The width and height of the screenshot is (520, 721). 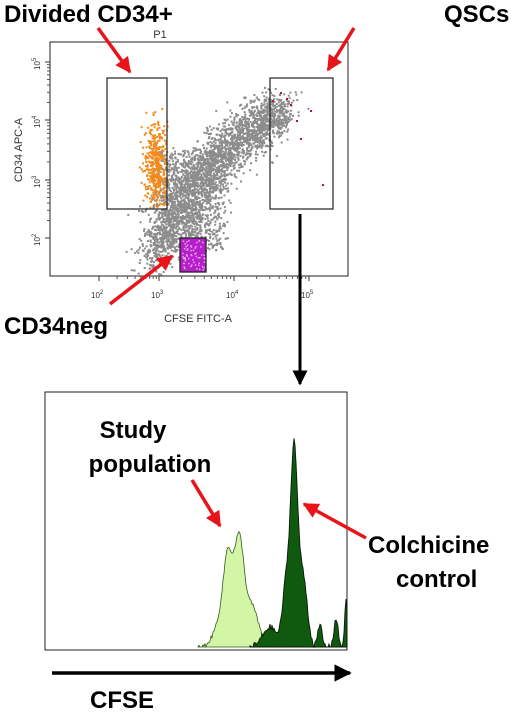 What do you see at coordinates (232, 295) in the screenshot?
I see `x-tick-label: 10⁴` at bounding box center [232, 295].